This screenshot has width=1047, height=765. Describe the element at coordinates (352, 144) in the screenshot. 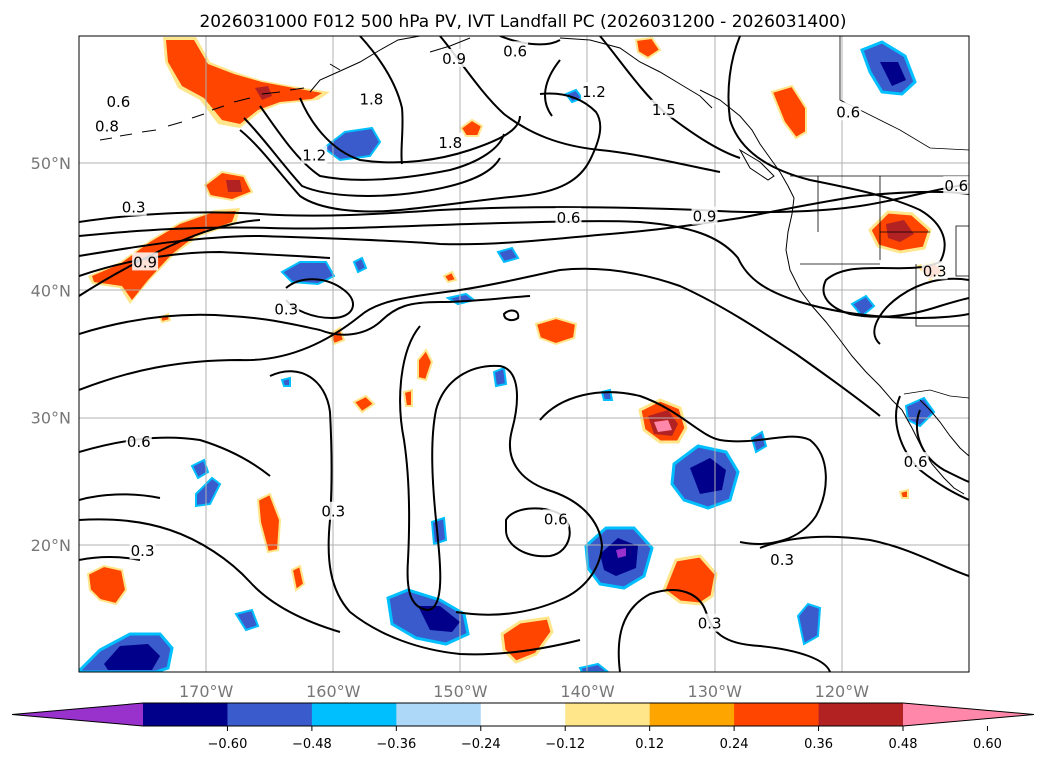

I see `negative-anomaly-158w-50n` at that location.